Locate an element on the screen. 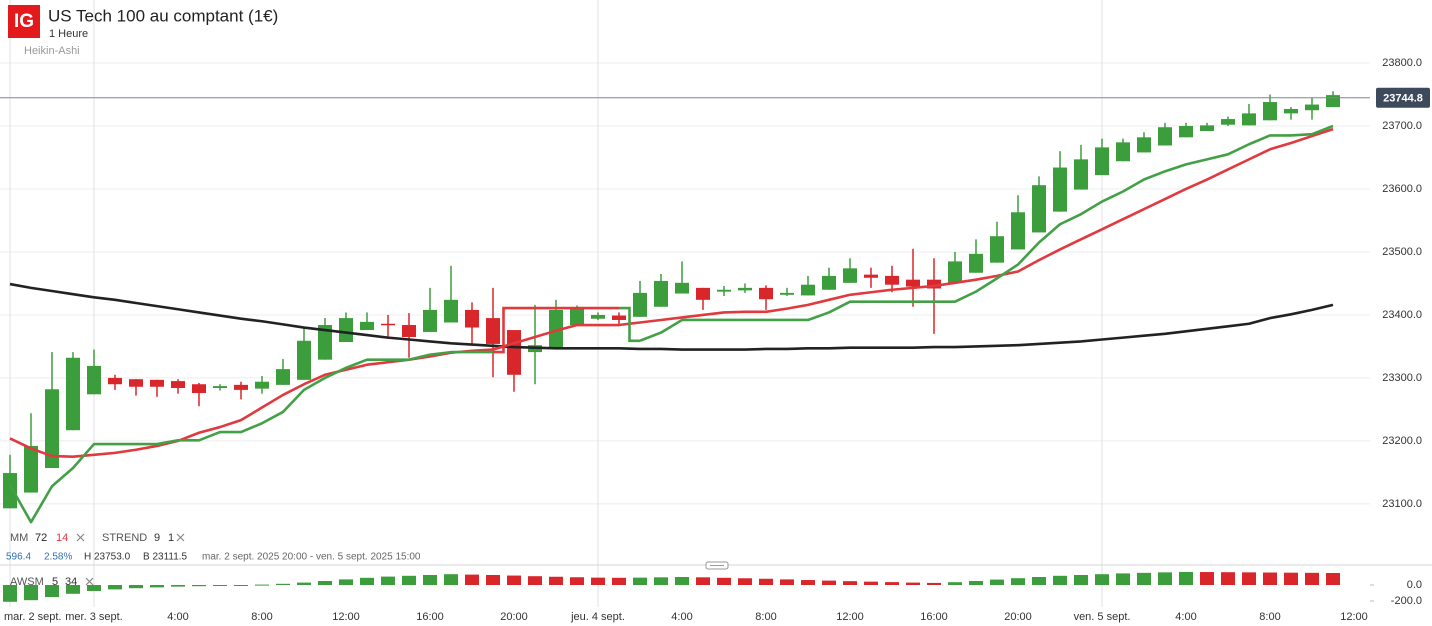 This screenshot has height=626, width=1432. legend-name: MM is located at coordinates (19, 538).